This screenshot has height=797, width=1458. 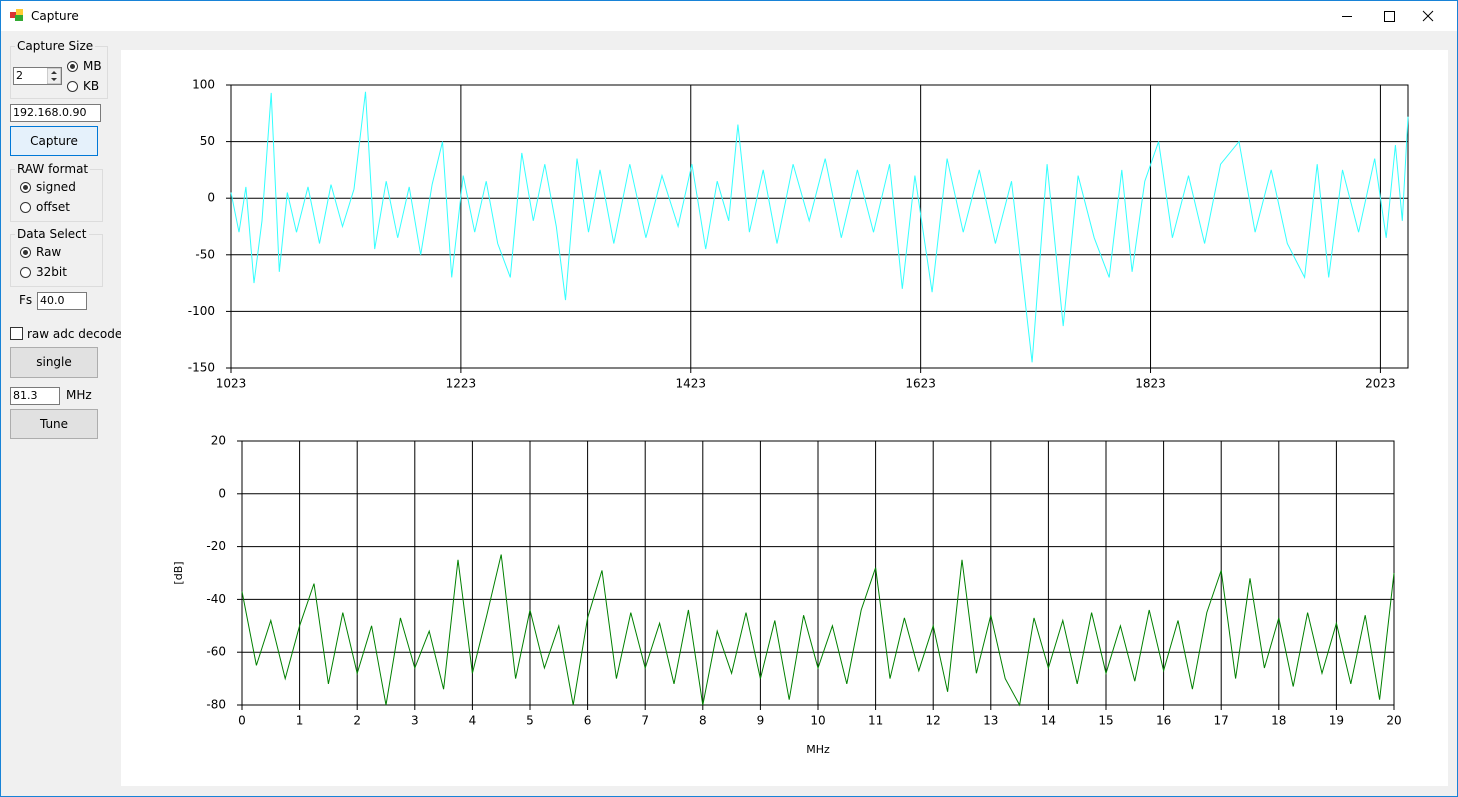 I want to click on numeric-box: 2, so click(x=37, y=76).